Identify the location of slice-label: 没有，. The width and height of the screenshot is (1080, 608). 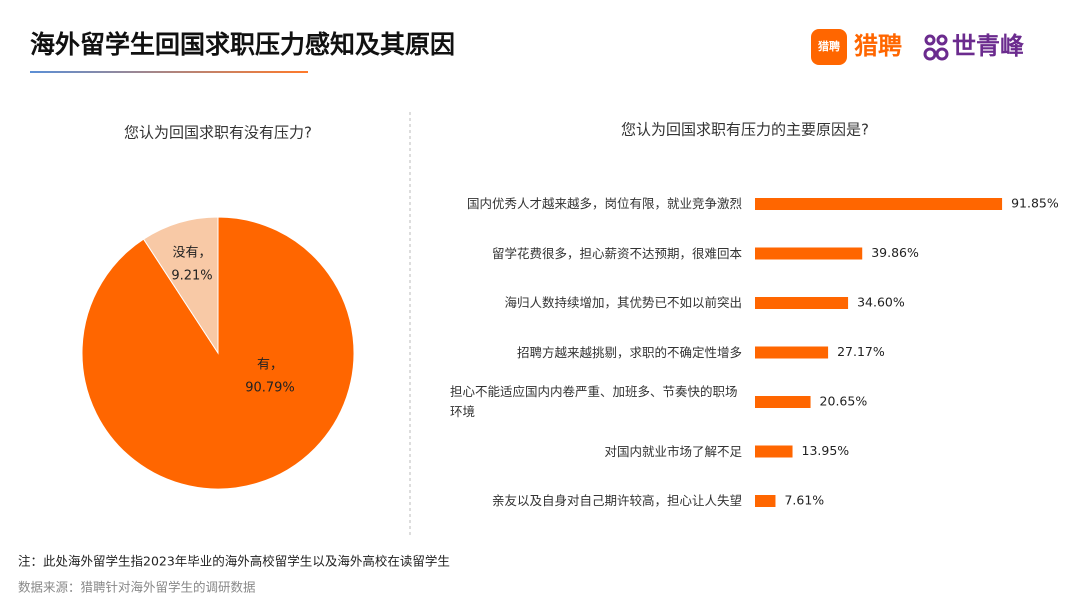
(191, 253).